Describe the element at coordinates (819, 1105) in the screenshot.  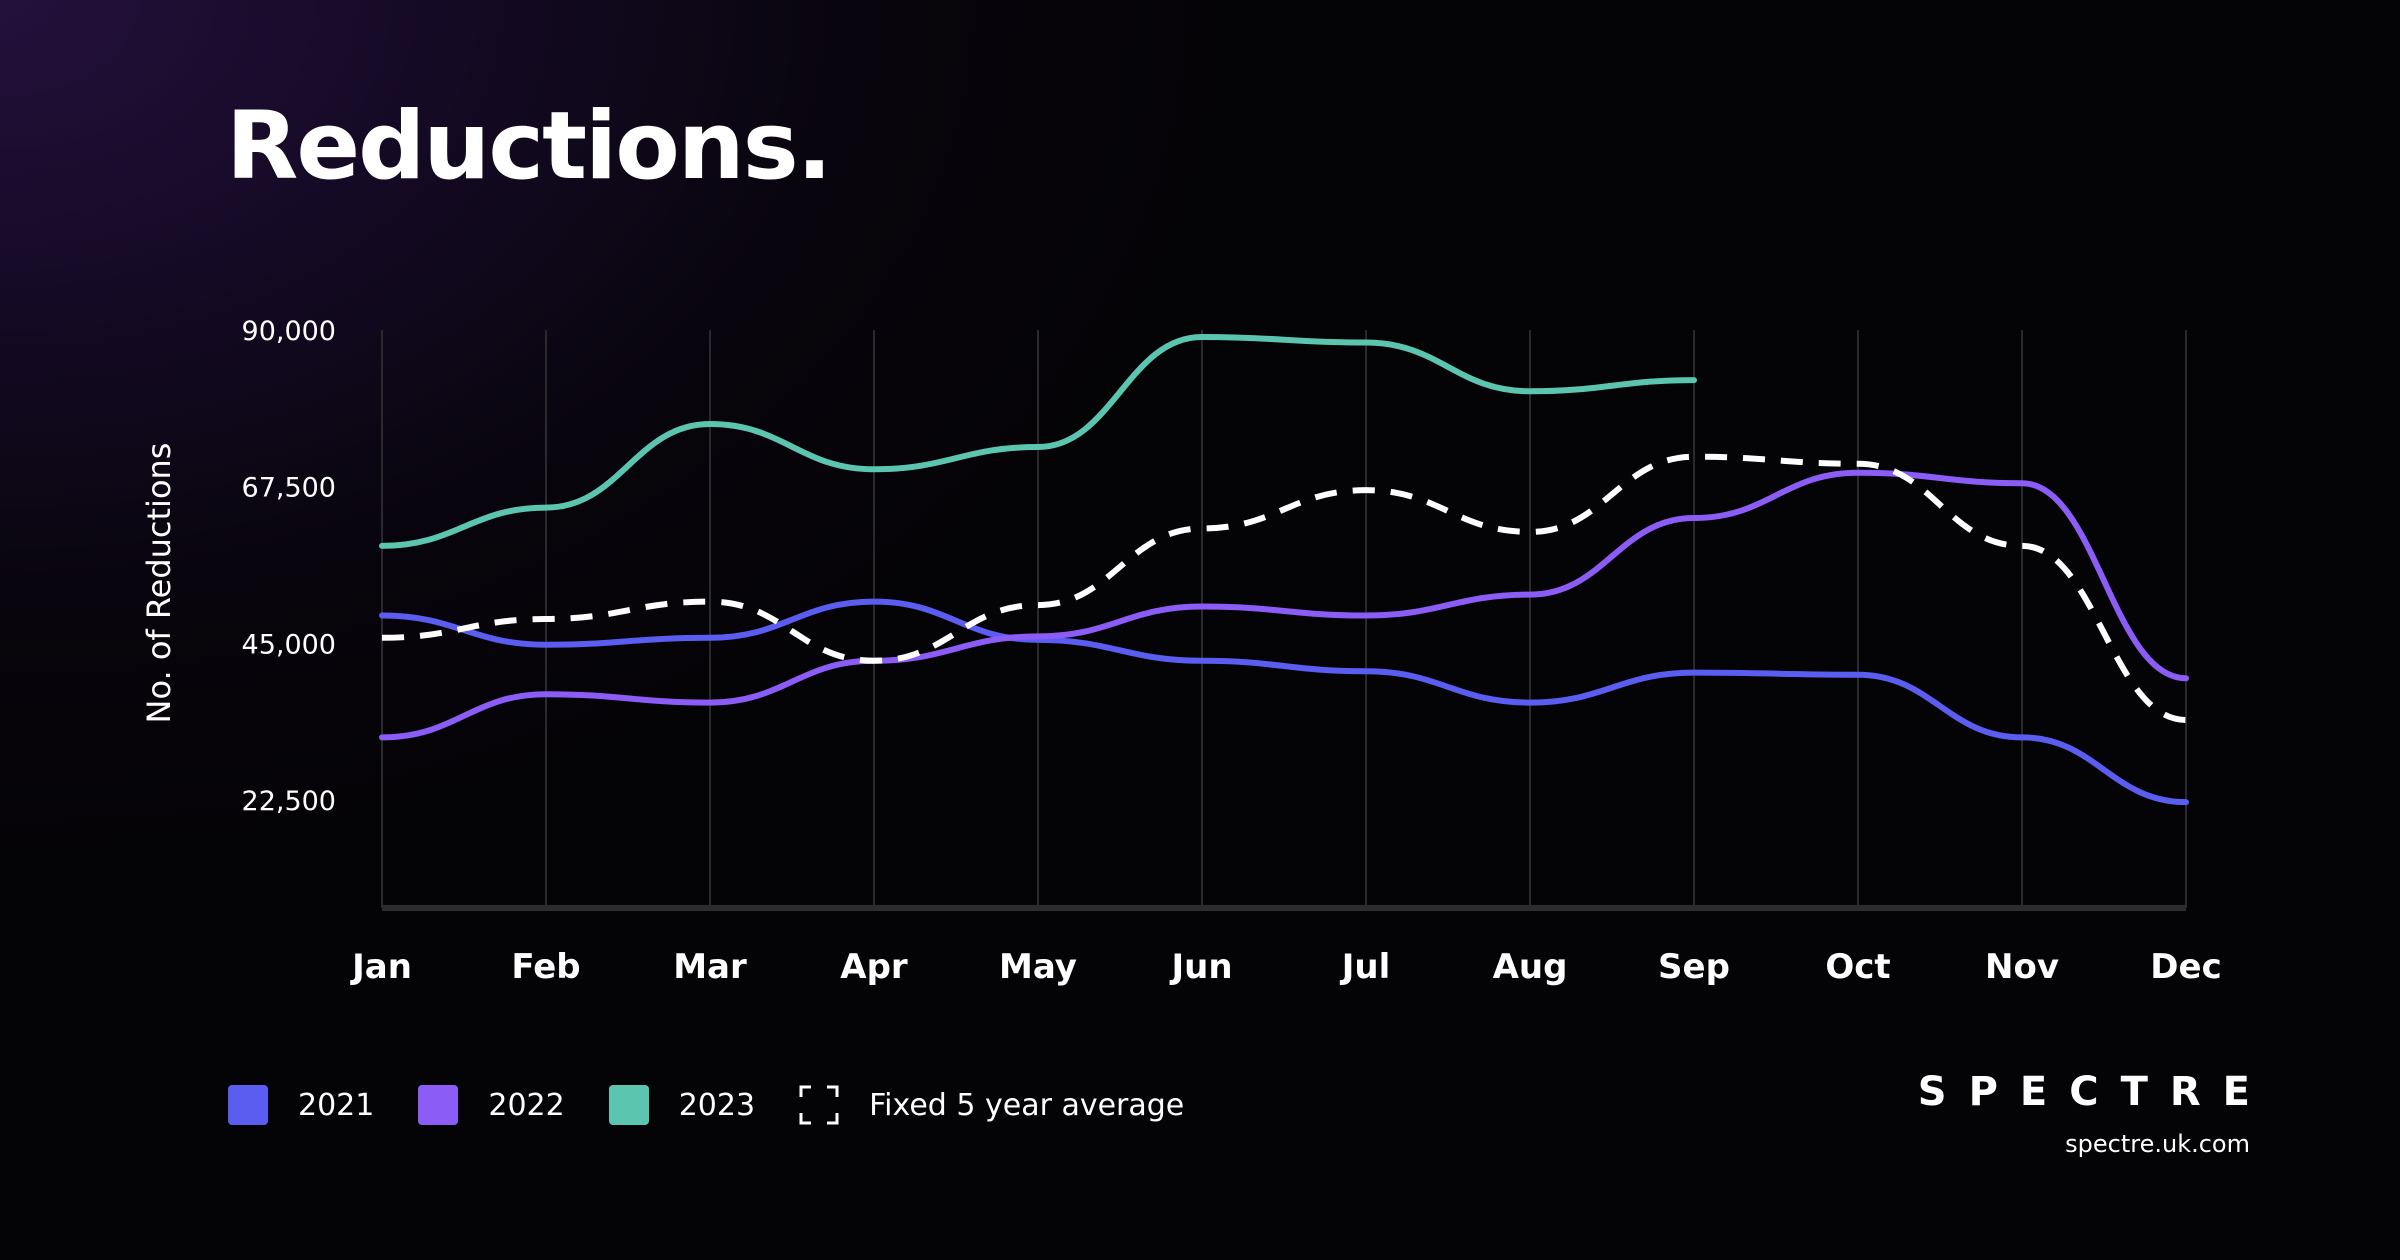
I see `legend-swatch-average` at that location.